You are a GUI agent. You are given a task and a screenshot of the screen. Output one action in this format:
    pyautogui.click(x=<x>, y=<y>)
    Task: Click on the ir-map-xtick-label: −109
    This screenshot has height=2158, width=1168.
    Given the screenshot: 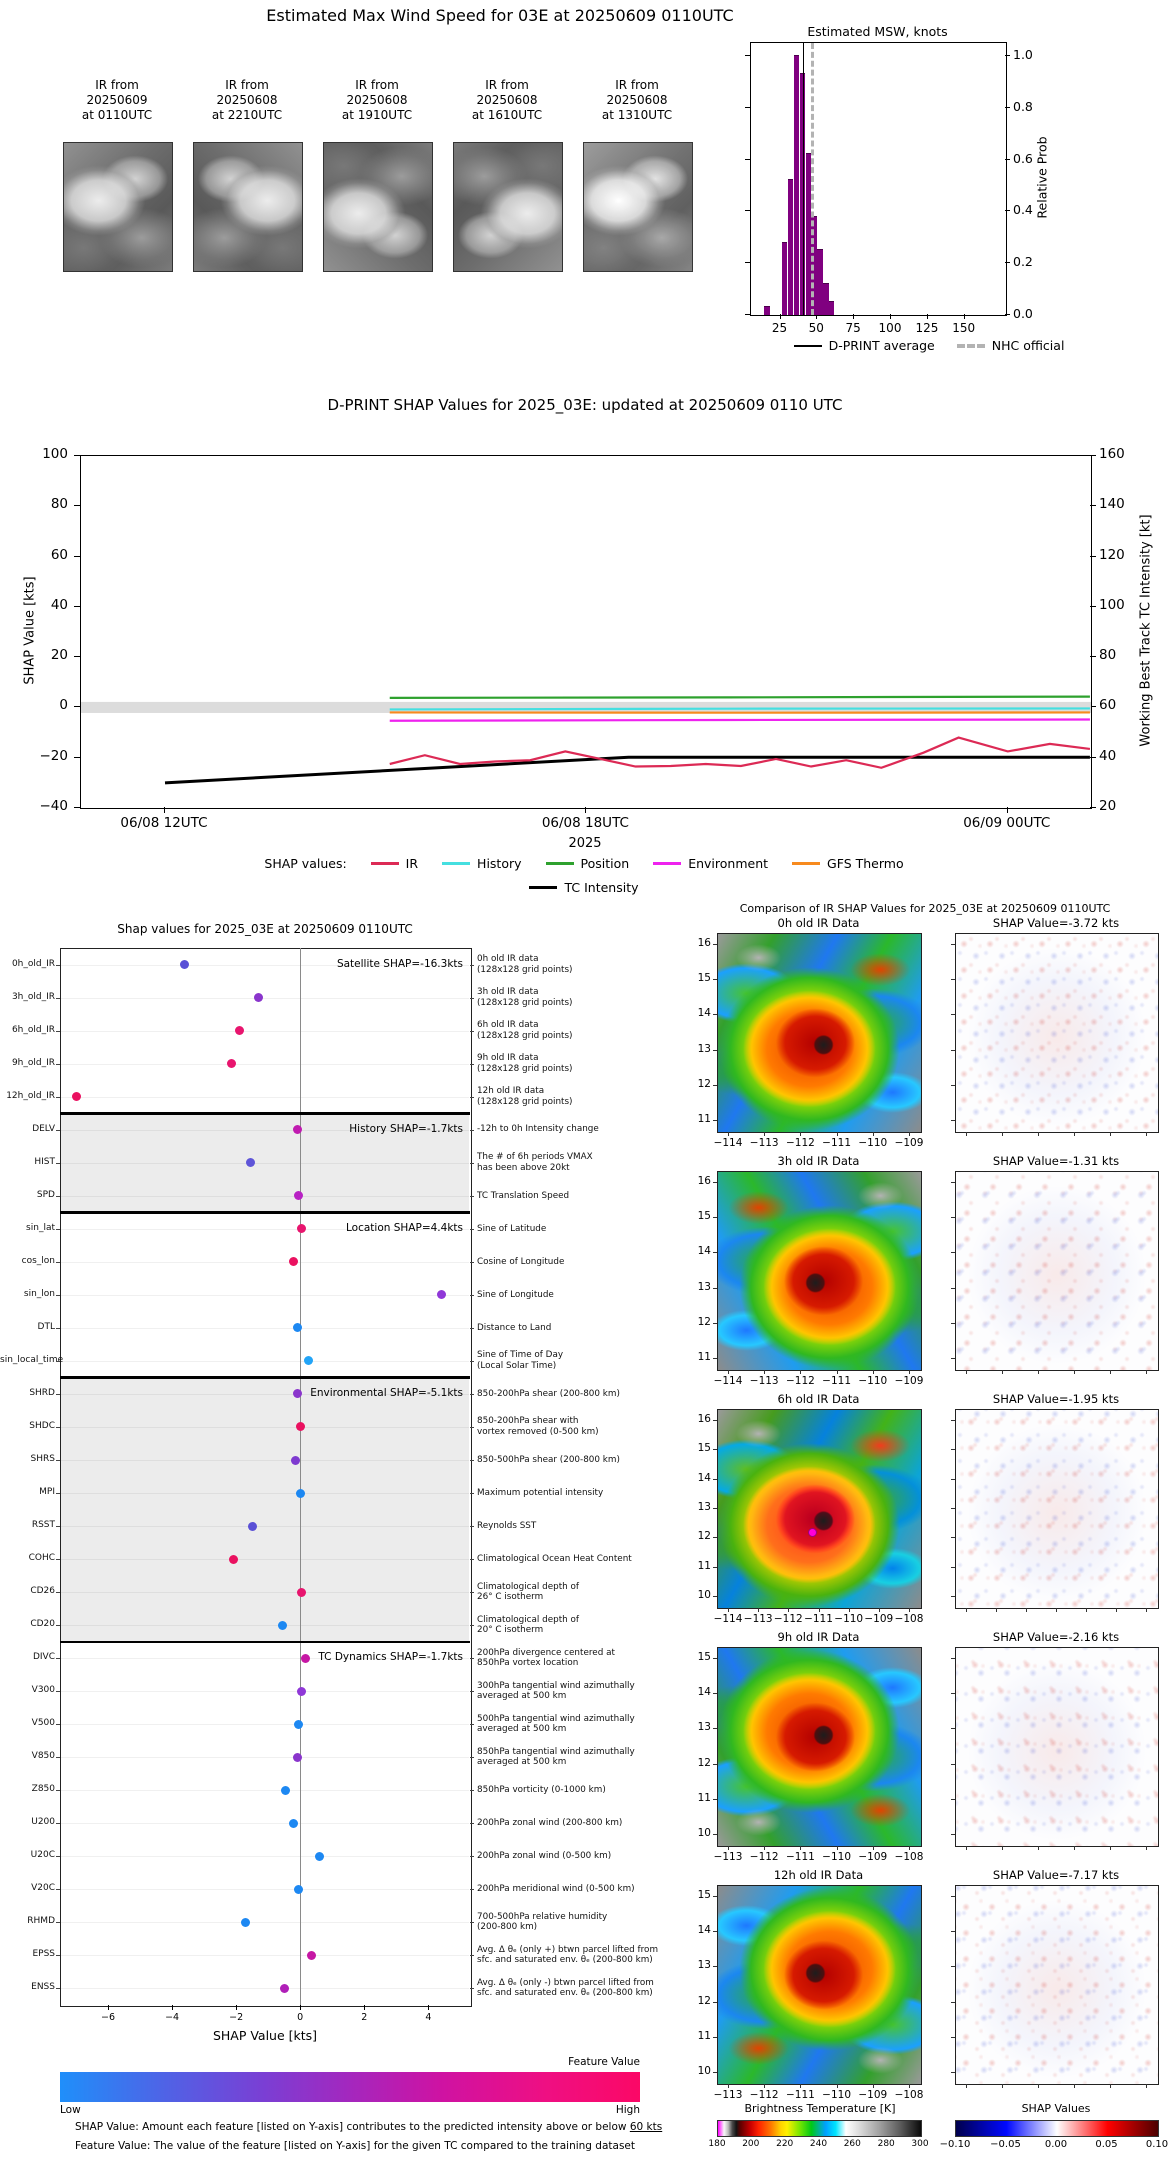 What is the action you would take?
    pyautogui.click(x=879, y=1619)
    